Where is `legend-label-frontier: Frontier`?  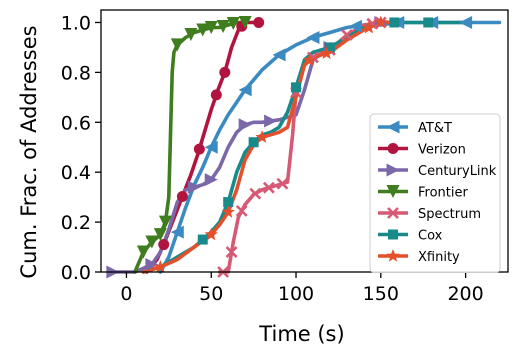
legend-label-frontier: Frontier is located at coordinates (443, 193).